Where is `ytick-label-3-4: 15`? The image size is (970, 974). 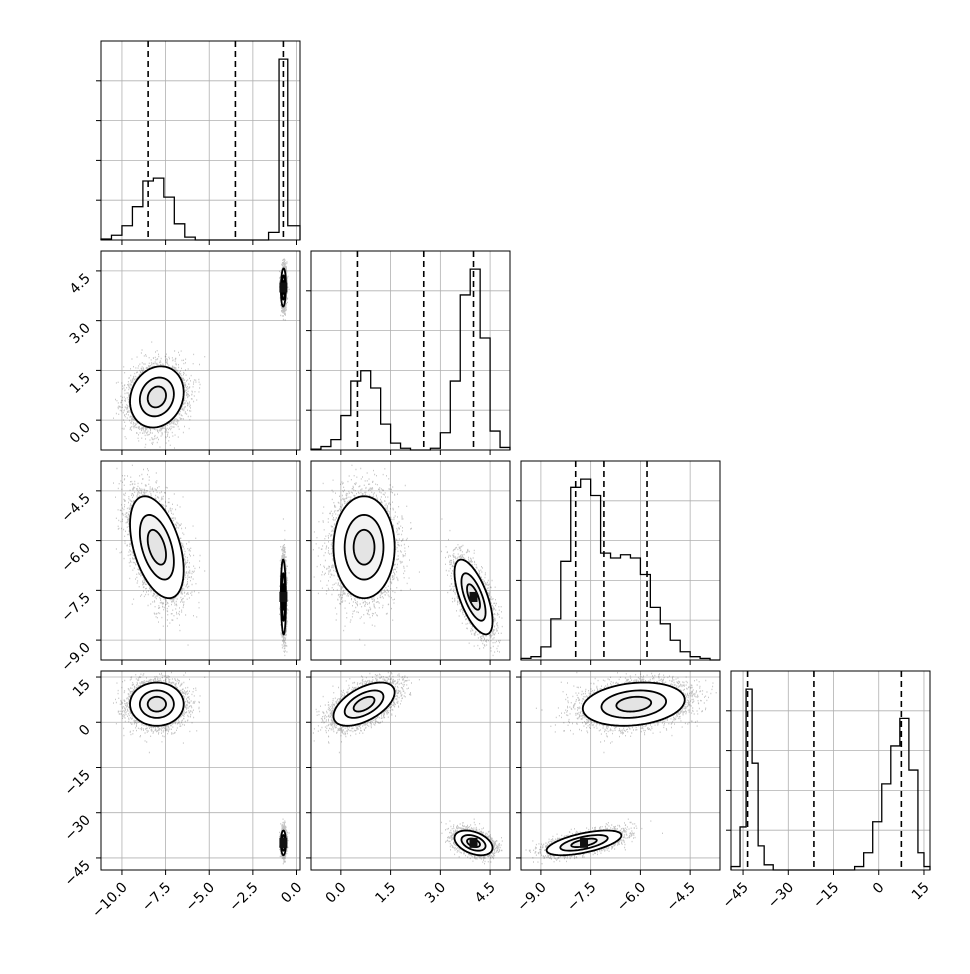
ytick-label-3-4: 15 is located at coordinates (82, 689).